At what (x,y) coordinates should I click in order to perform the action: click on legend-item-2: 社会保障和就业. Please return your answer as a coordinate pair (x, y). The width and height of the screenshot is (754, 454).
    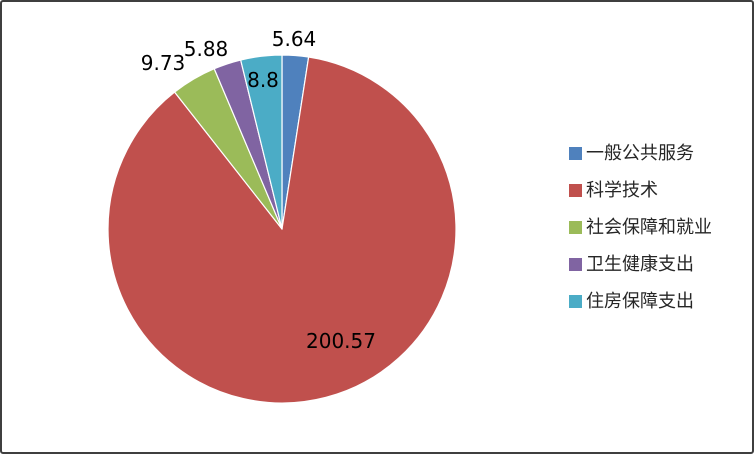
    Looking at the image, I should click on (640, 227).